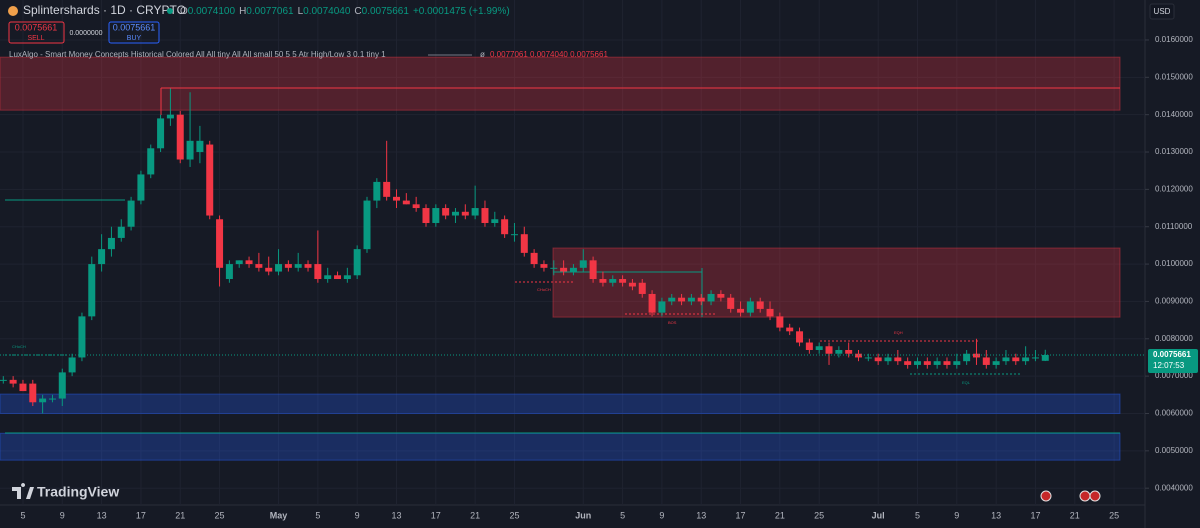 The width and height of the screenshot is (1200, 528). Describe the element at coordinates (1173, 360) in the screenshot. I see `last-price-box` at that location.